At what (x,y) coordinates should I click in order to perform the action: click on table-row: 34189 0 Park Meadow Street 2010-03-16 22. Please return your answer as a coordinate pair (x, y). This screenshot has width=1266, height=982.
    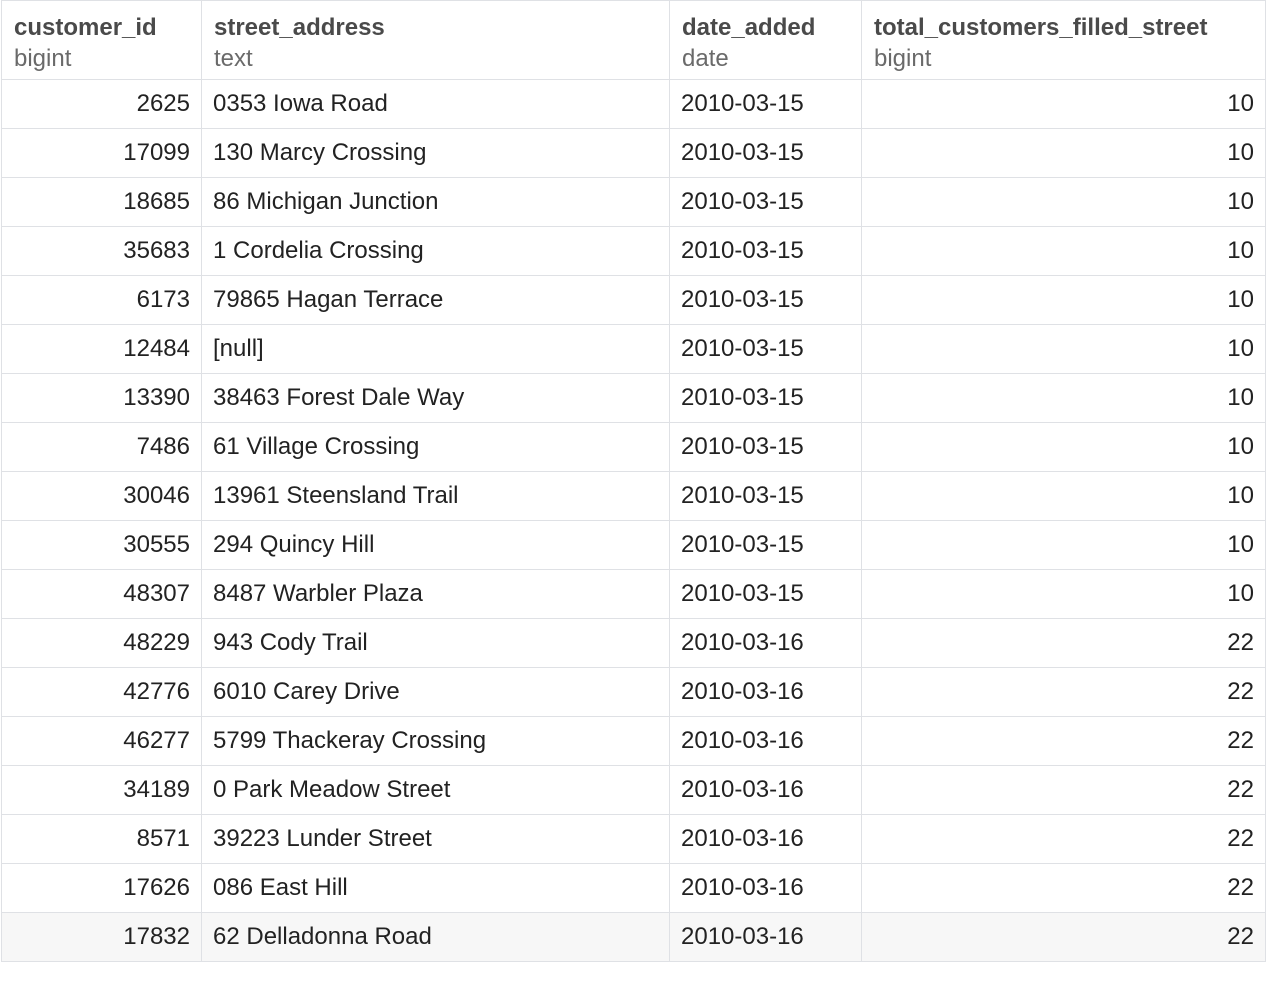
    Looking at the image, I should click on (633, 790).